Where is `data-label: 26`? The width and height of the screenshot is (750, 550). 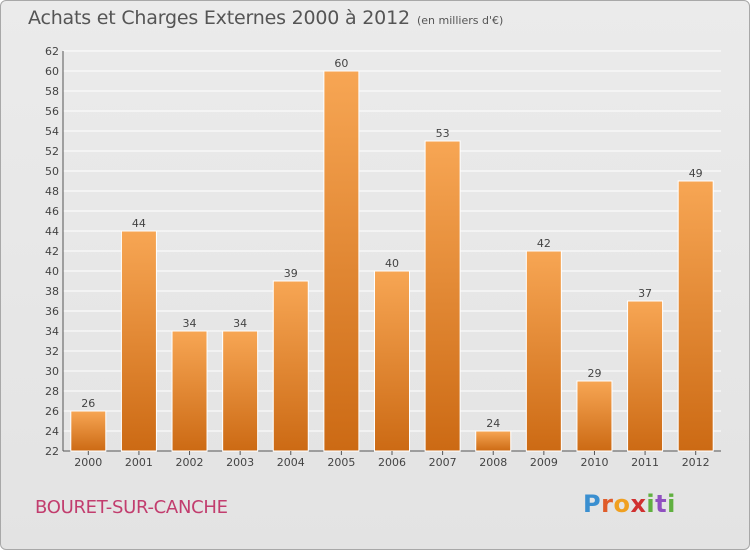
data-label: 26 is located at coordinates (88, 403).